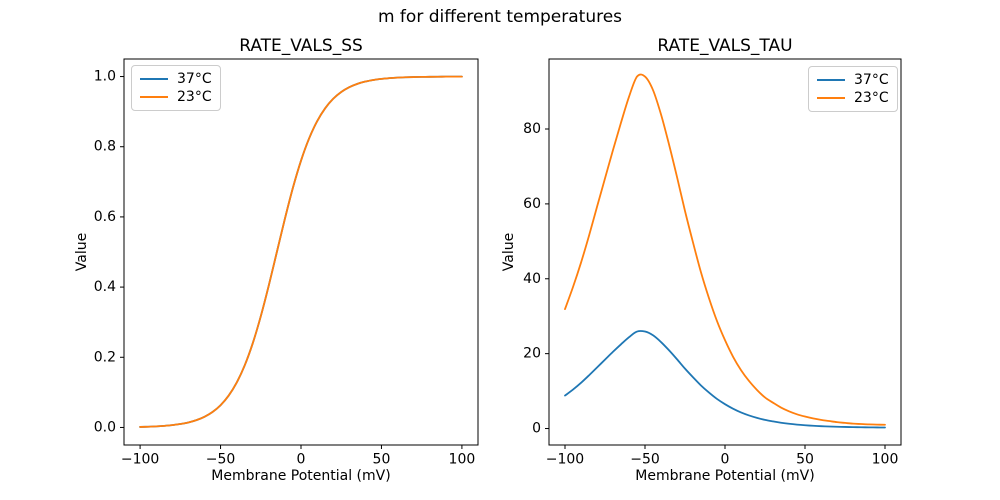 Image resolution: width=1000 pixels, height=500 pixels. I want to click on y-tick-label: 0.4, so click(105, 287).